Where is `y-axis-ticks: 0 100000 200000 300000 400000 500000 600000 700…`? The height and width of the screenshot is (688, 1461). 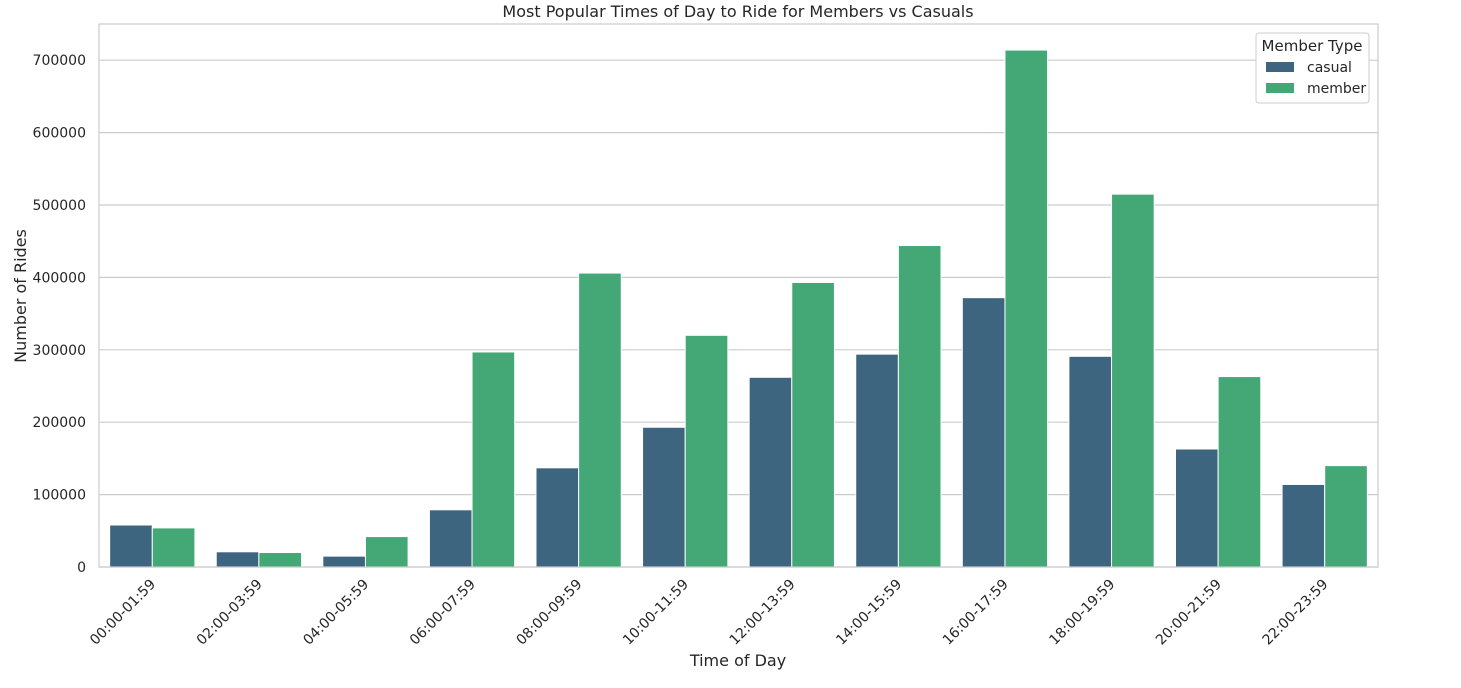
y-axis-ticks: 0 100000 200000 300000 400000 500000 600000 700… is located at coordinates (59, 314).